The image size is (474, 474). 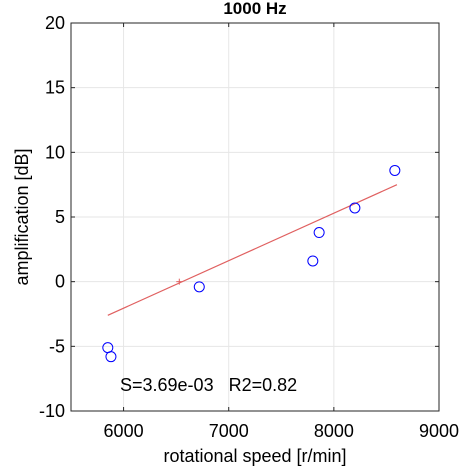 What do you see at coordinates (281, 431) in the screenshot?
I see `x-tick-labels: 6000 7000 8000 9000` at bounding box center [281, 431].